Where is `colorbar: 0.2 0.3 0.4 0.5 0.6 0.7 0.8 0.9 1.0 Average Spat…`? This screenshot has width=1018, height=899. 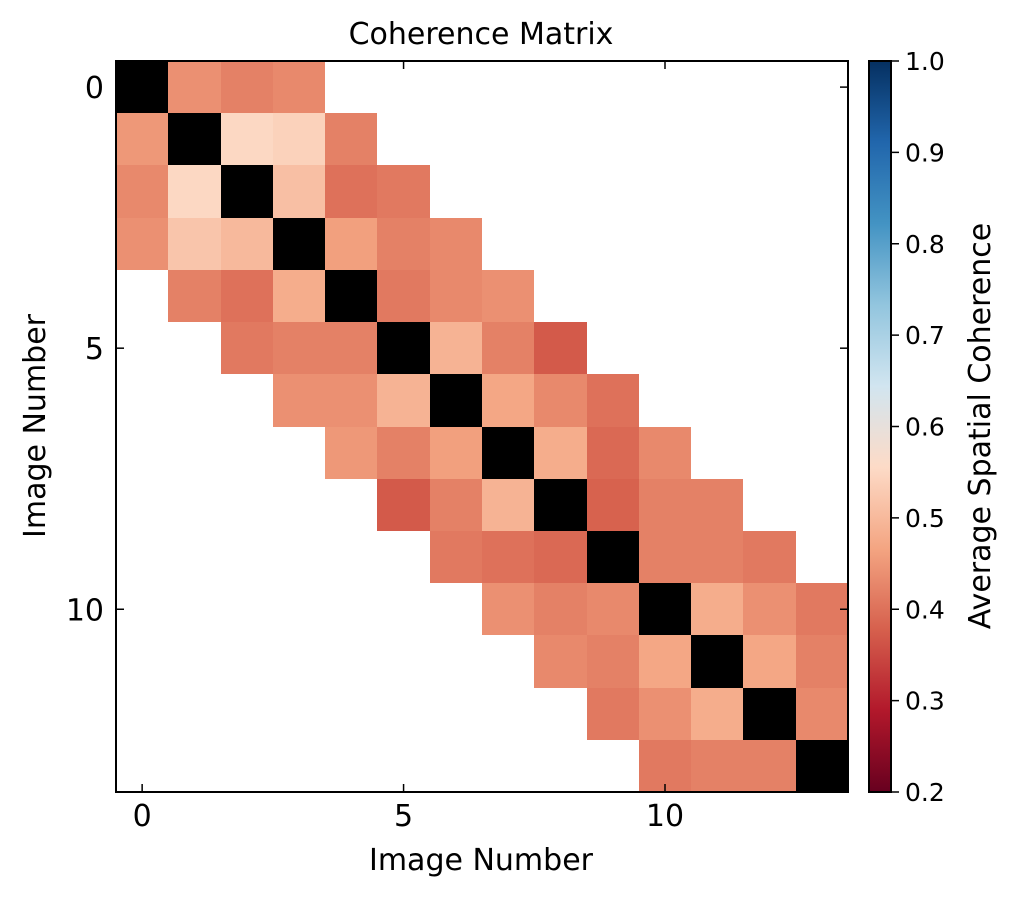
colorbar: 0.2 0.3 0.4 0.5 0.6 0.7 0.8 0.9 1.0 Average Spat… is located at coordinates (933, 427).